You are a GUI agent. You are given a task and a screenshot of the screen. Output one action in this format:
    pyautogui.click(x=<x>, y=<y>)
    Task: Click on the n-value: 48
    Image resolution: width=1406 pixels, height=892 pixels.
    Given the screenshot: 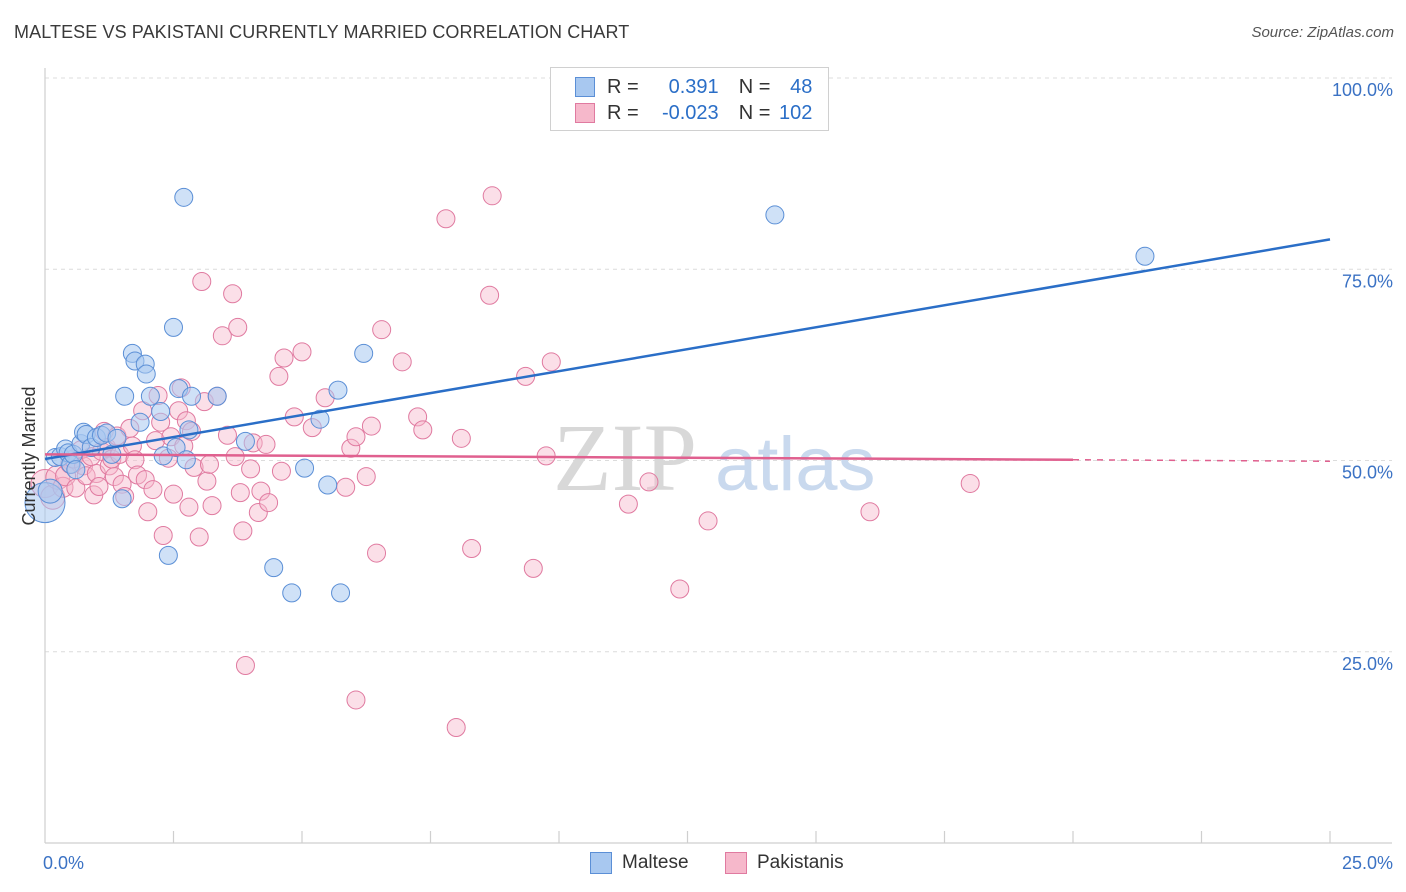 What is the action you would take?
    pyautogui.click(x=801, y=86)
    